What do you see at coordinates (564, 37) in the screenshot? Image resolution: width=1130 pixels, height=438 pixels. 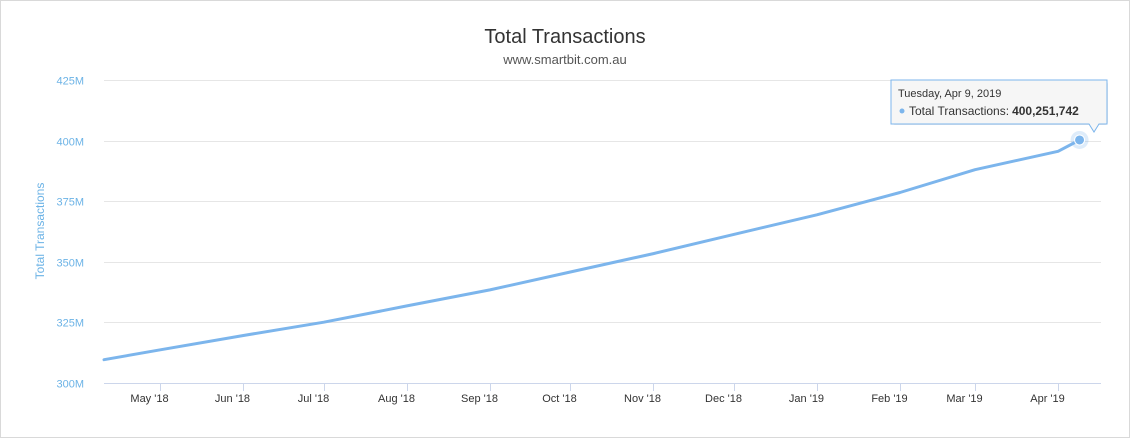 I see `chart-title: Total Transactions` at bounding box center [564, 37].